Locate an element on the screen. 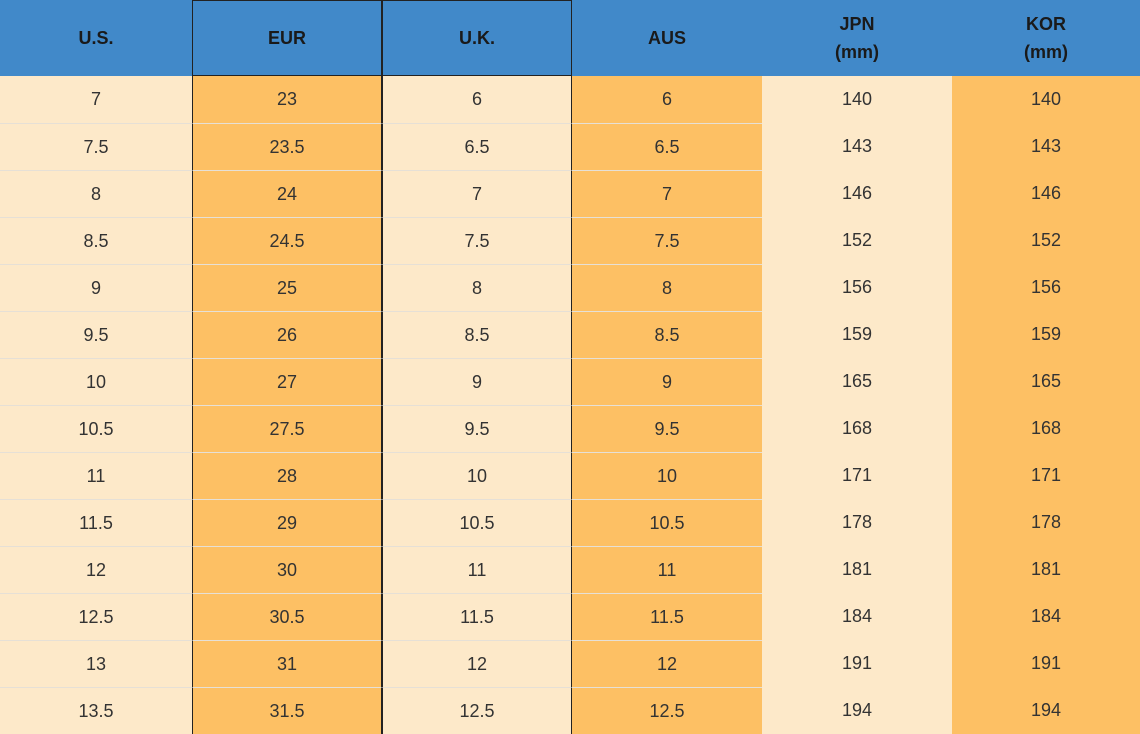  table-cell: 24.5 is located at coordinates (287, 240).